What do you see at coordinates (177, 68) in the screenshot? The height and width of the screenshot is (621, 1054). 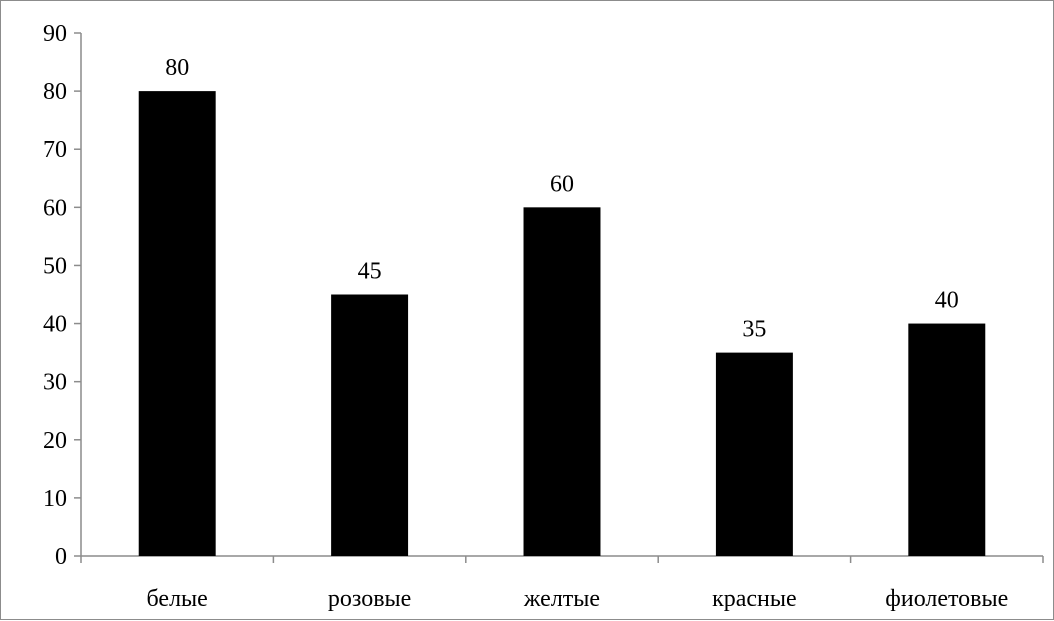 I see `data-label: 80` at bounding box center [177, 68].